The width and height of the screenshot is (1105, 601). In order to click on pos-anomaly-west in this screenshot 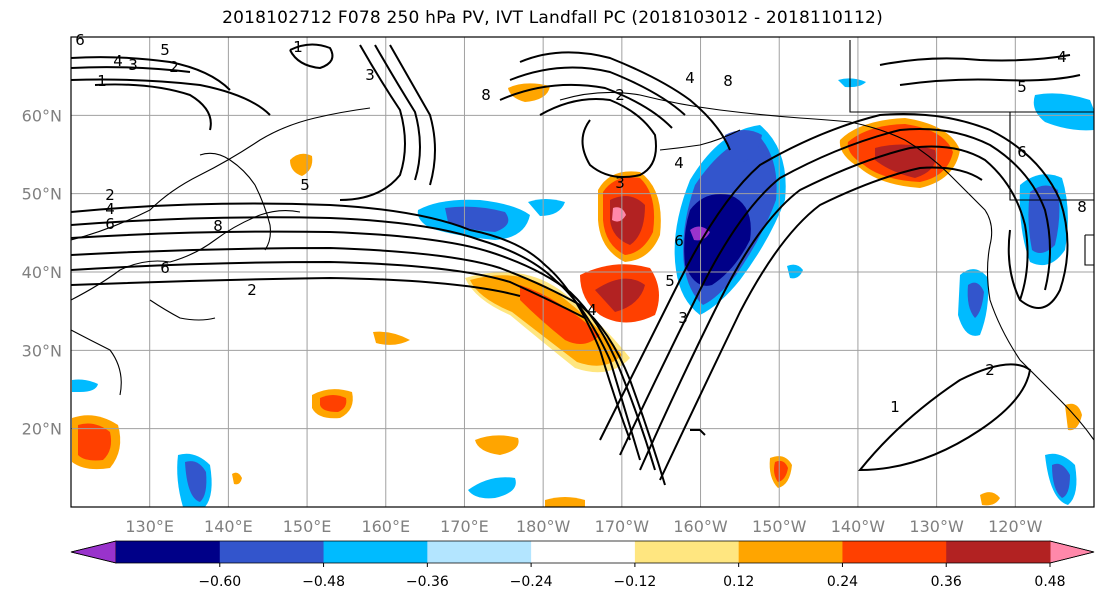, I will do `click(95, 442)`.